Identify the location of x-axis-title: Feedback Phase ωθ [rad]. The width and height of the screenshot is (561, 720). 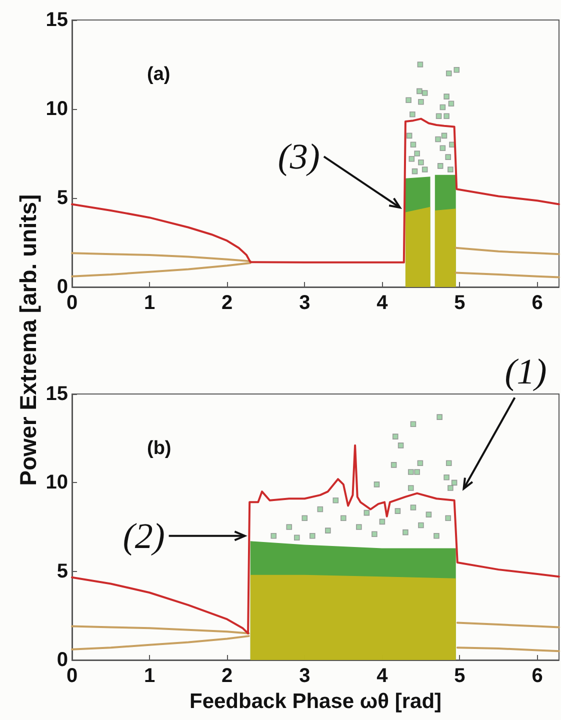
(315, 701).